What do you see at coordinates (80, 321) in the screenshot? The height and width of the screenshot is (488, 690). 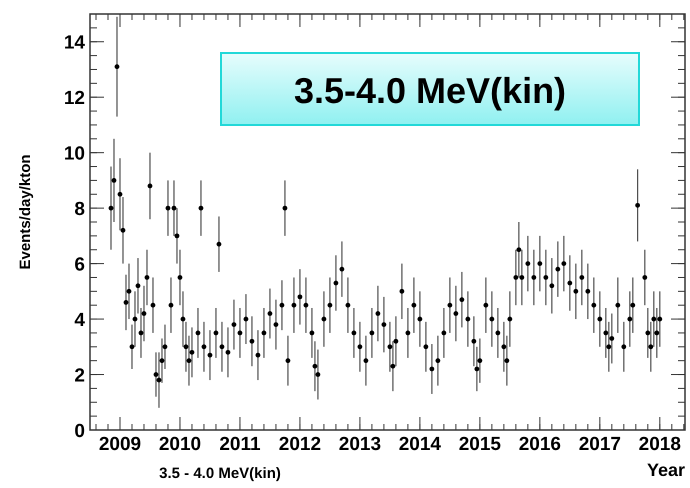 I see `y-tick-label: 4` at bounding box center [80, 321].